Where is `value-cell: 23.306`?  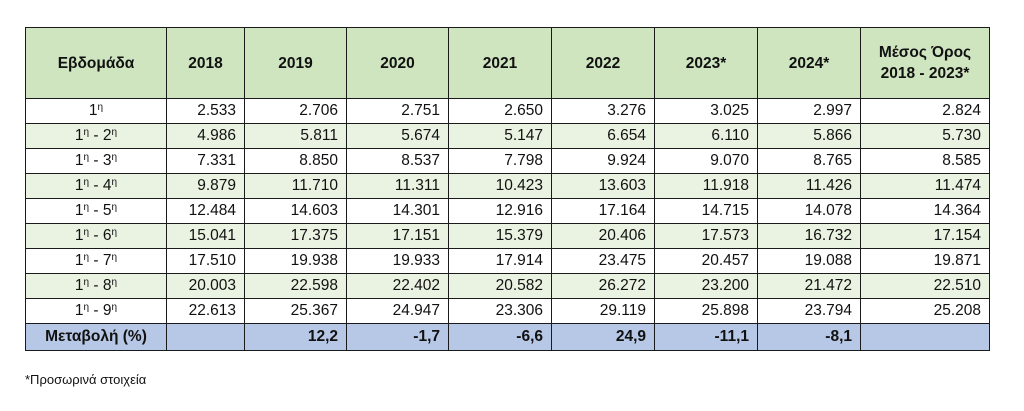
value-cell: 23.306 is located at coordinates (500, 311).